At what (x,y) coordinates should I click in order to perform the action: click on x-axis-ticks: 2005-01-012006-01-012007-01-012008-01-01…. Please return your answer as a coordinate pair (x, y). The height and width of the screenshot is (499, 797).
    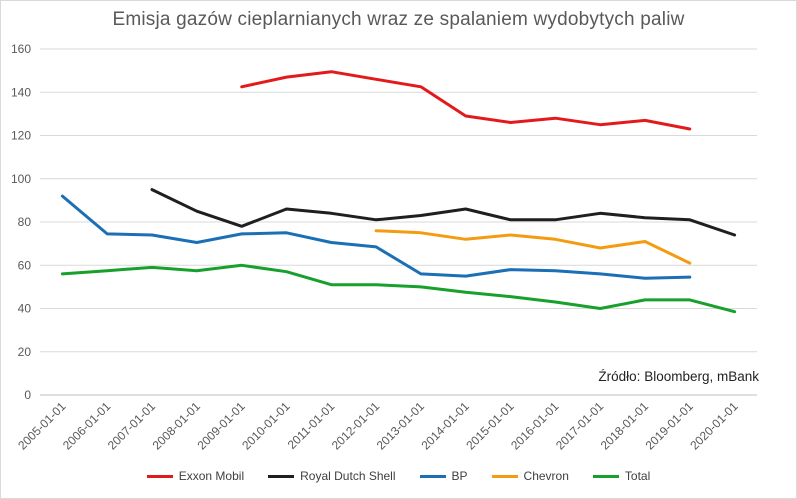
    Looking at the image, I should click on (378, 426).